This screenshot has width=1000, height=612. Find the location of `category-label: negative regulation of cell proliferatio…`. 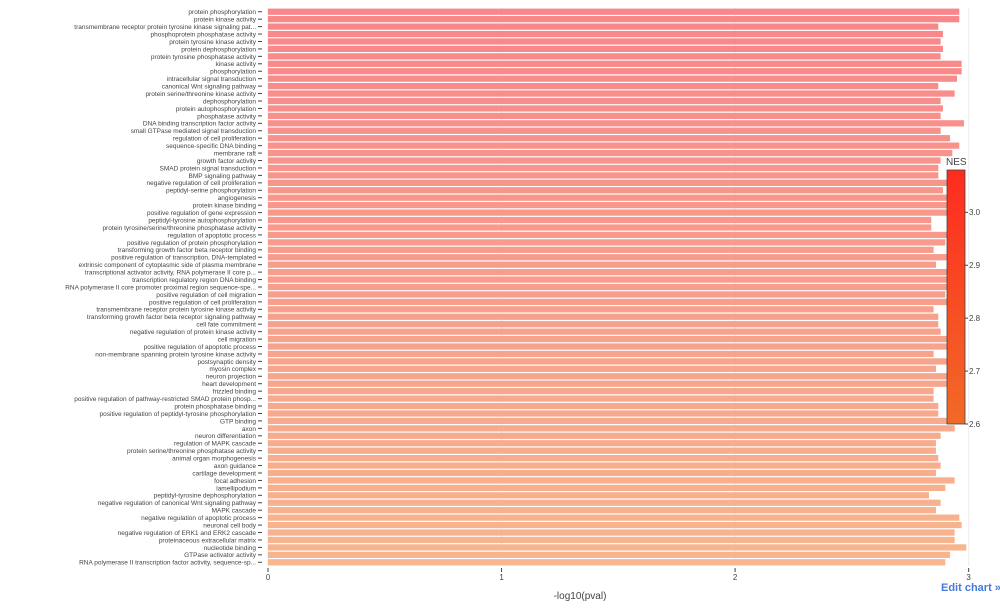

category-label: negative regulation of cell proliferatio… is located at coordinates (202, 183).